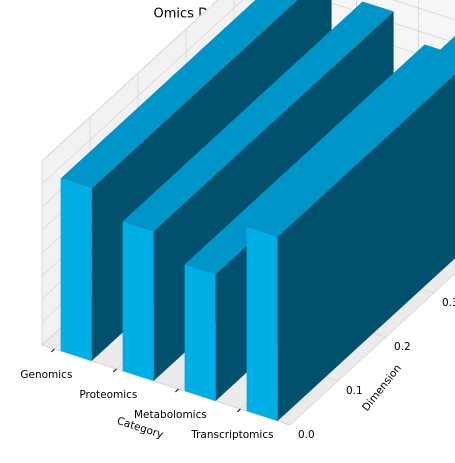 This screenshot has width=455, height=463. Describe the element at coordinates (354, 391) in the screenshot. I see `y-tick-label: 0.1` at that location.